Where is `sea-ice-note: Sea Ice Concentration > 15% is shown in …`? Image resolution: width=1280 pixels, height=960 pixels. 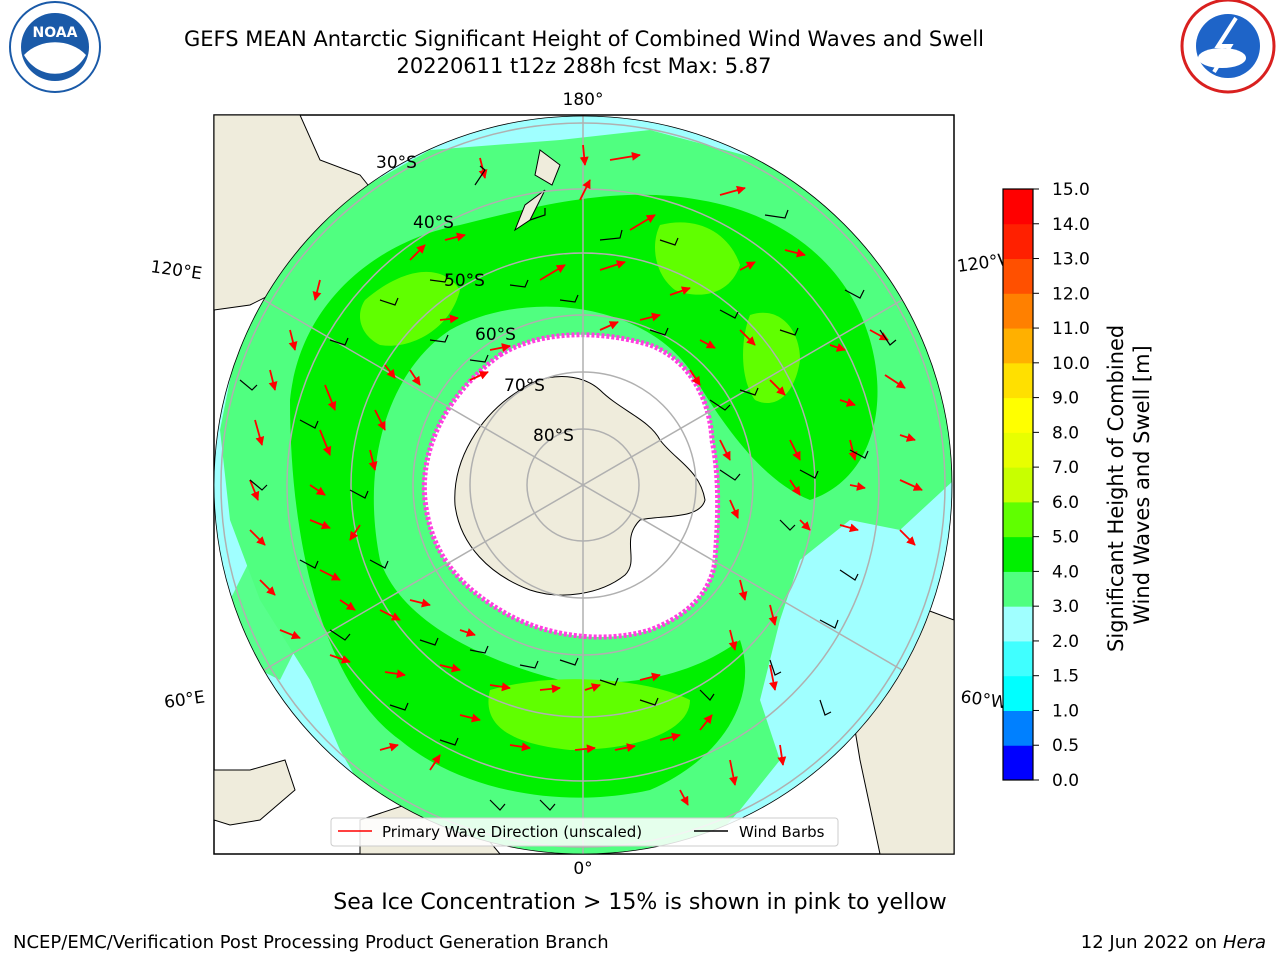 sea-ice-note: Sea Ice Concentration > 15% is shown in … is located at coordinates (640, 902).